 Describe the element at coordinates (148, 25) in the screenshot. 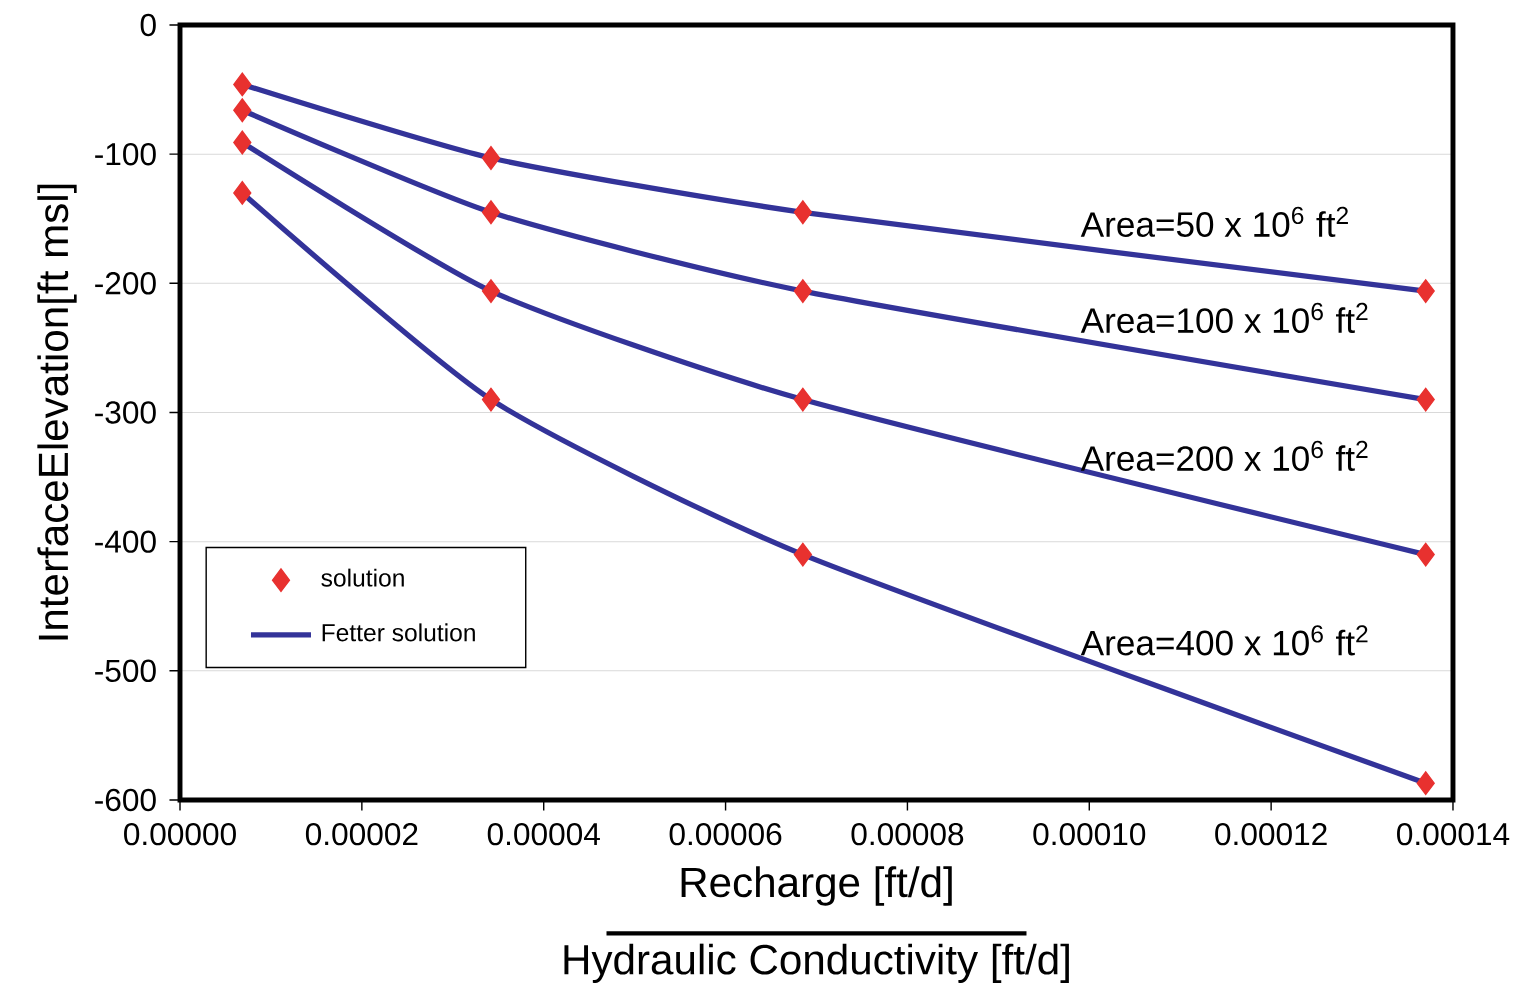

I see `y-tick-label: 0` at that location.